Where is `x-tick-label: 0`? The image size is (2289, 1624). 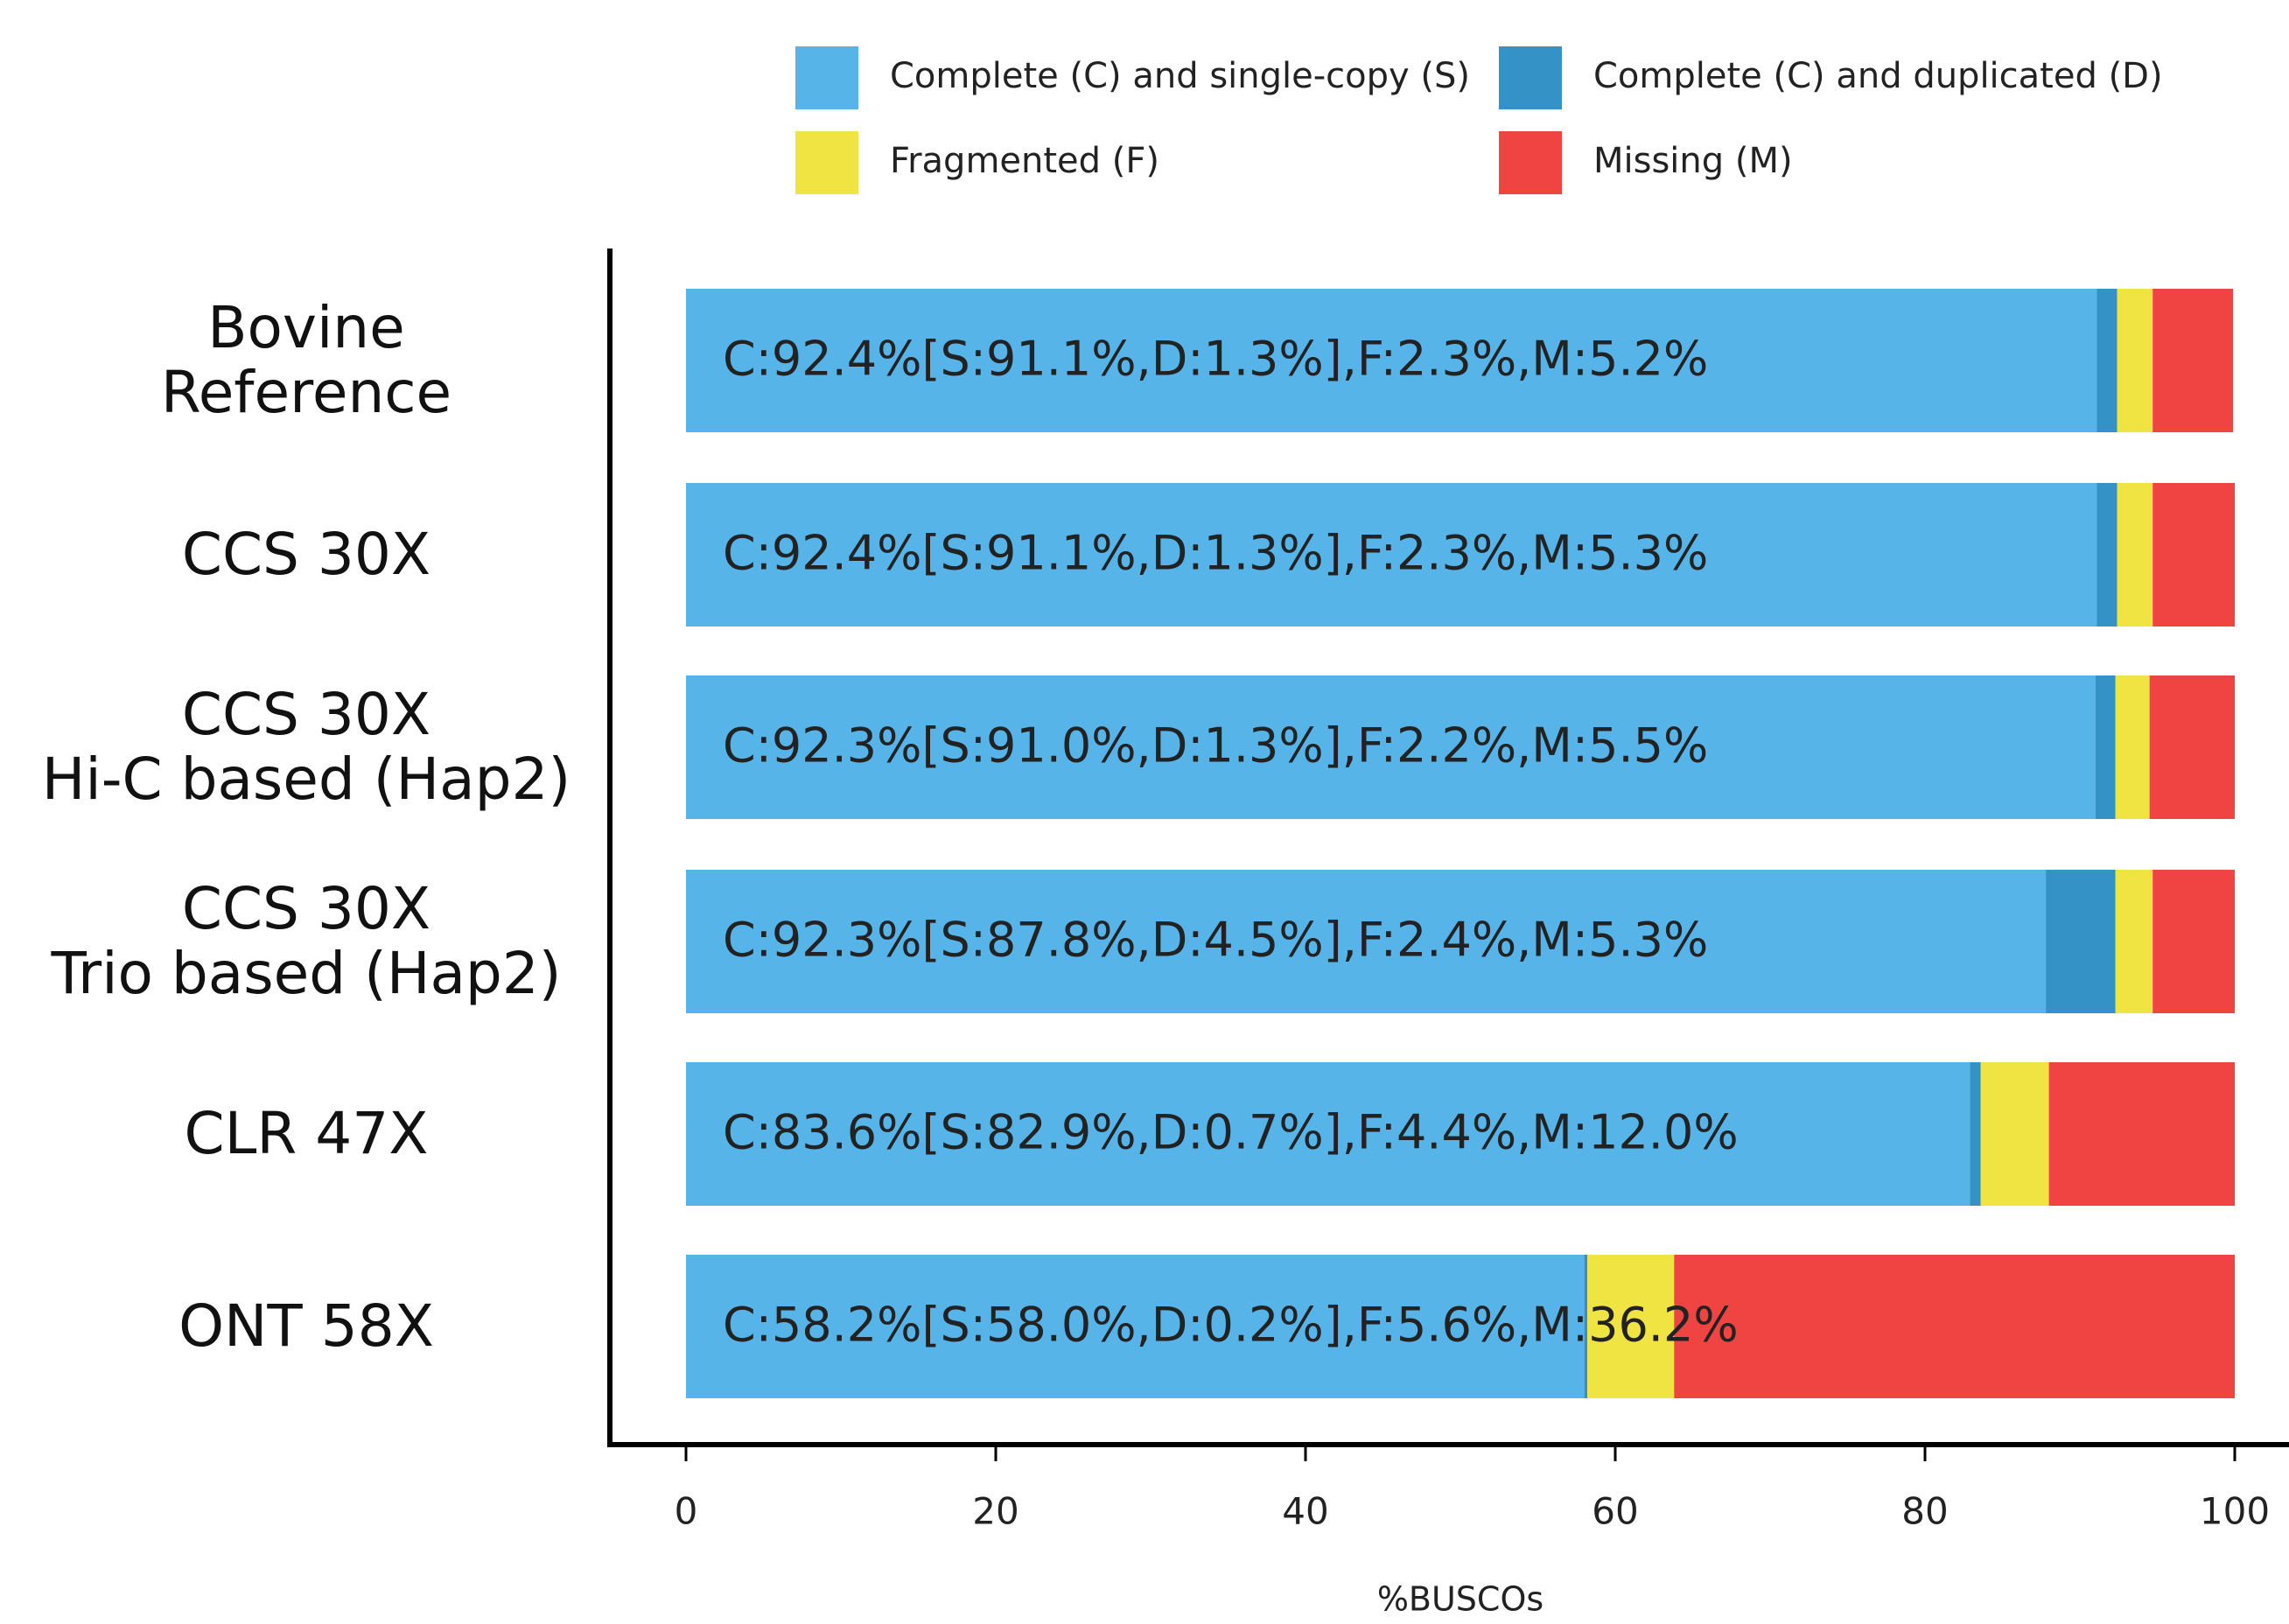 x-tick-label: 0 is located at coordinates (686, 1511).